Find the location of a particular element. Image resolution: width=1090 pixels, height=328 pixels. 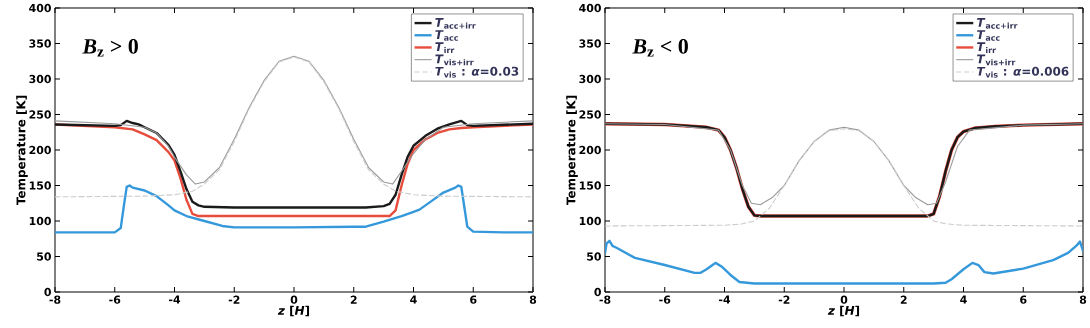

legend-label: T$_{vis}$ : α=0.03 is located at coordinates (477, 72).